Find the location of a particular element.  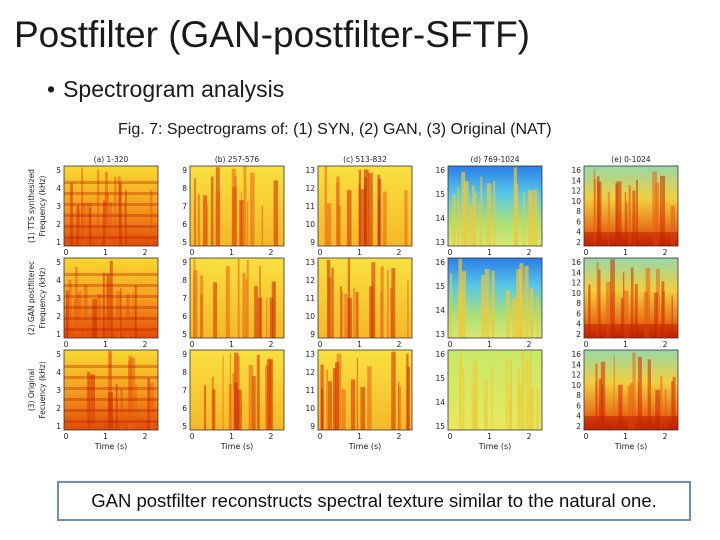

panel-title: (e) 0-1024 is located at coordinates (631, 159).